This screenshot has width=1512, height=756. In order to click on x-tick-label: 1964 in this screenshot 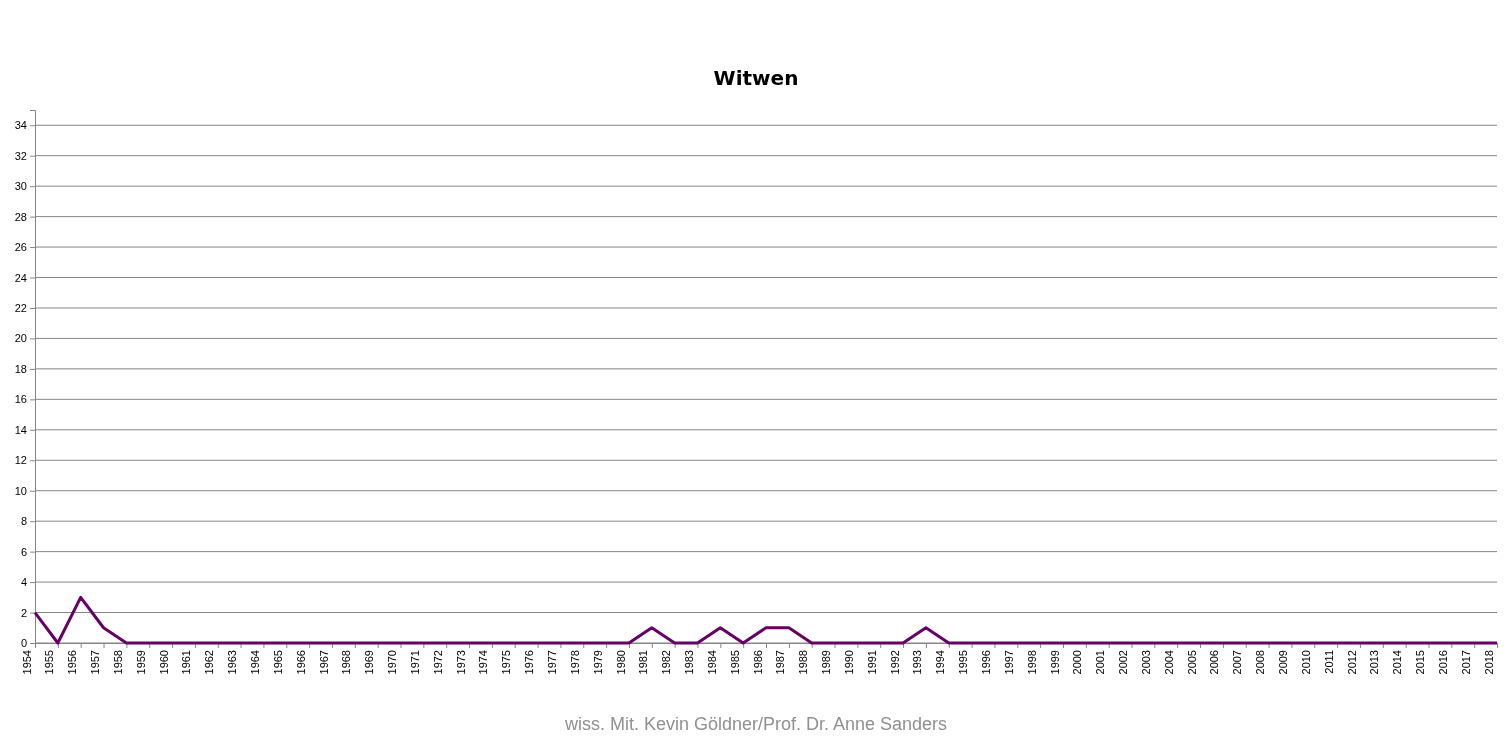, I will do `click(254, 662)`.